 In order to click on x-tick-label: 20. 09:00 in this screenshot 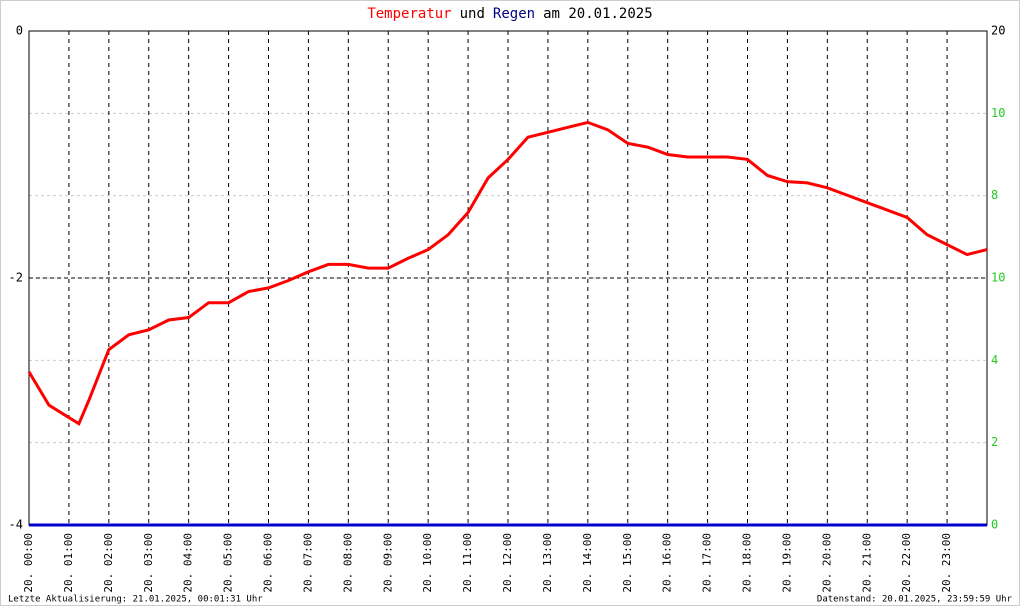, I will do `click(387, 563)`.